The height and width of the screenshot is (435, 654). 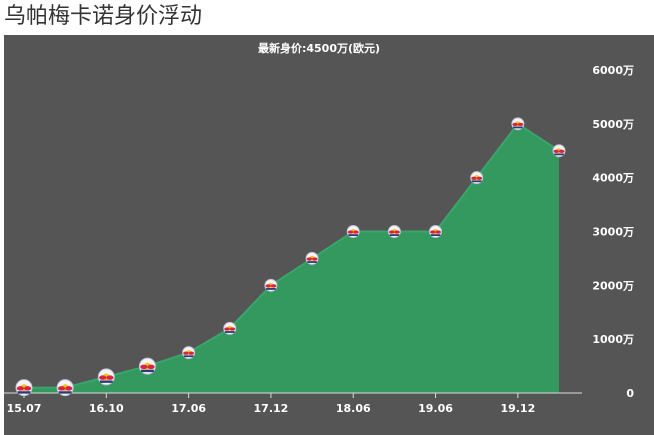 What do you see at coordinates (103, 16) in the screenshot?
I see `page-title: 乌帕梅卡诺身价浮动` at bounding box center [103, 16].